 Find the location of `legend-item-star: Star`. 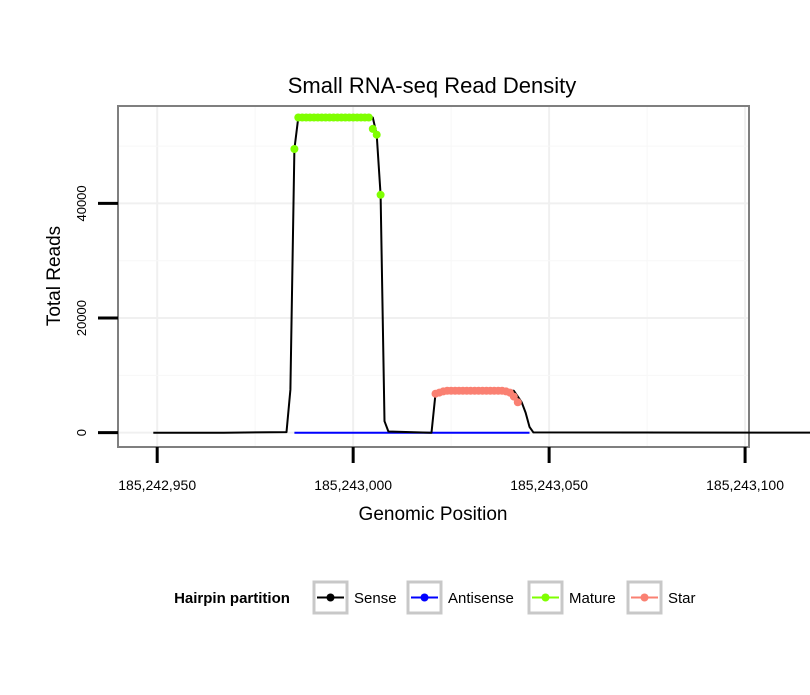

legend-item-star: Star is located at coordinates (661, 597).